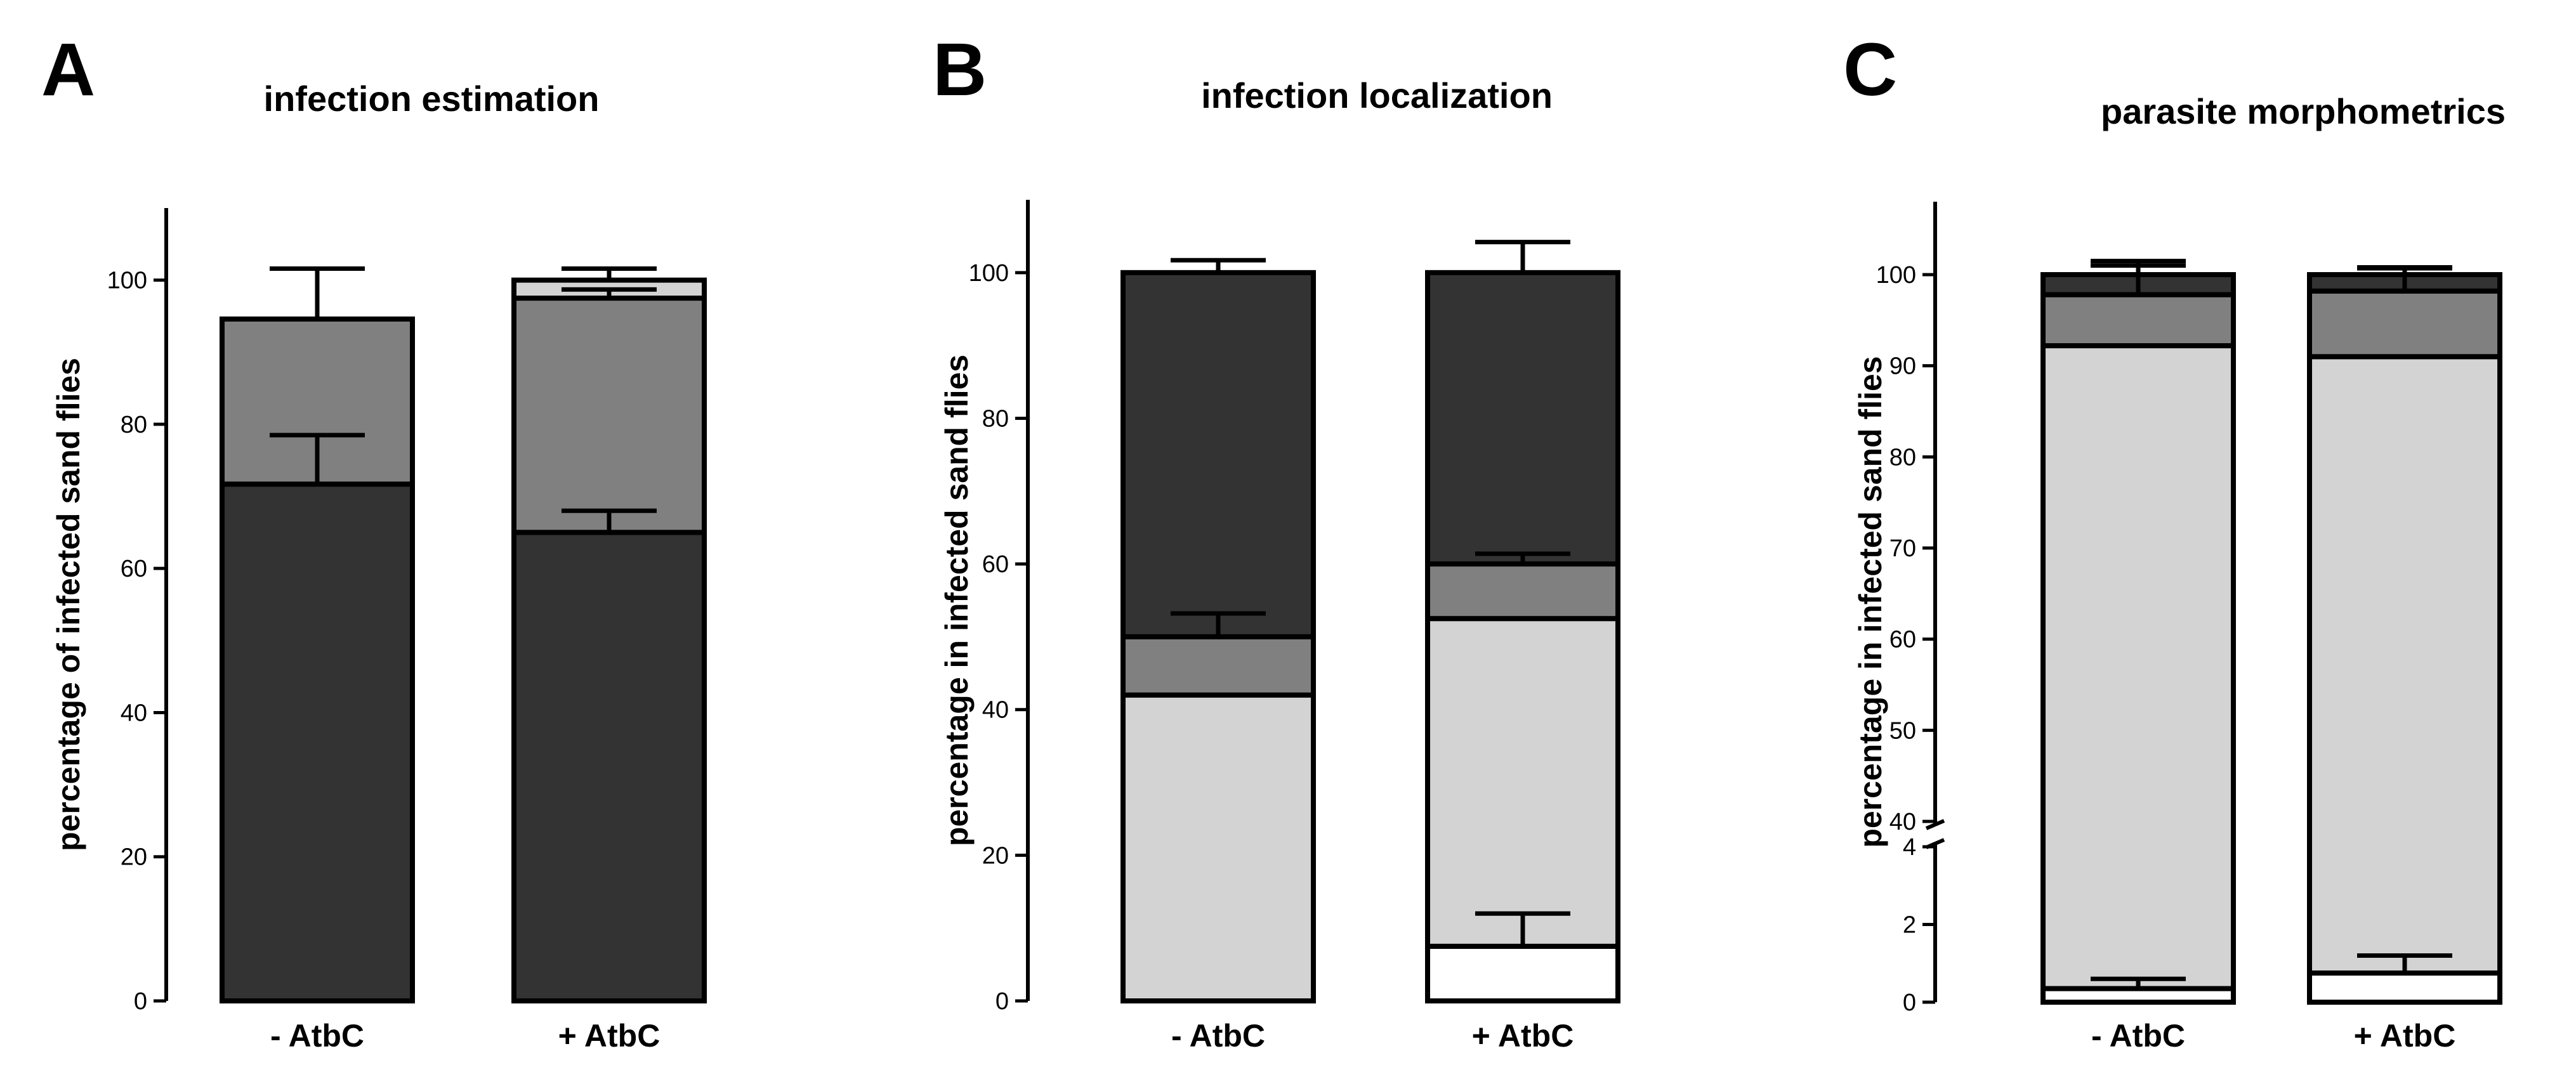 This screenshot has width=2576, height=1084. What do you see at coordinates (960, 70) in the screenshot?
I see `panel-letter: B` at bounding box center [960, 70].